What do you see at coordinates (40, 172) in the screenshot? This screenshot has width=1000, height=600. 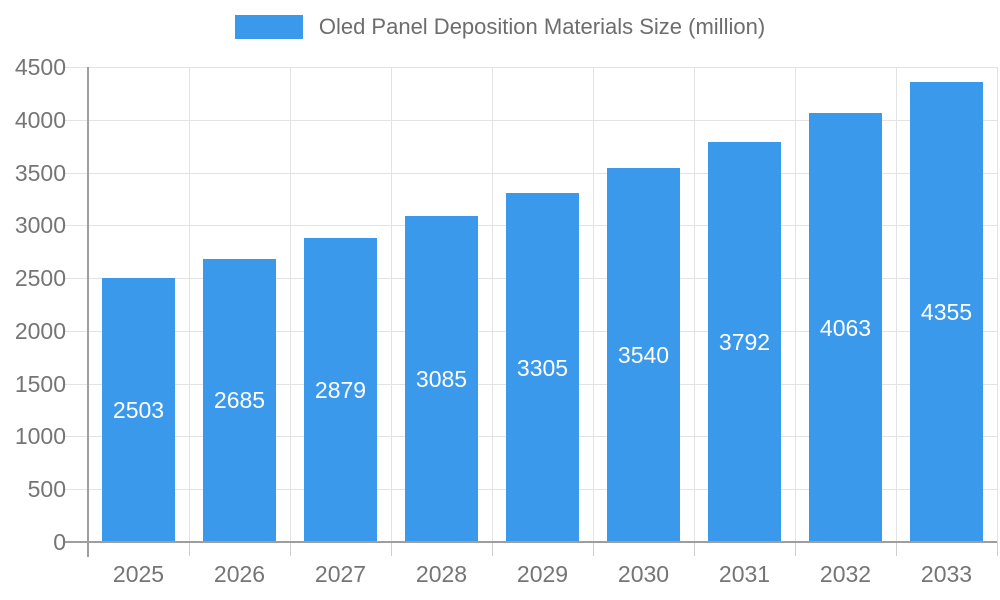 I see `y-axis-tick-label: 3500` at bounding box center [40, 172].